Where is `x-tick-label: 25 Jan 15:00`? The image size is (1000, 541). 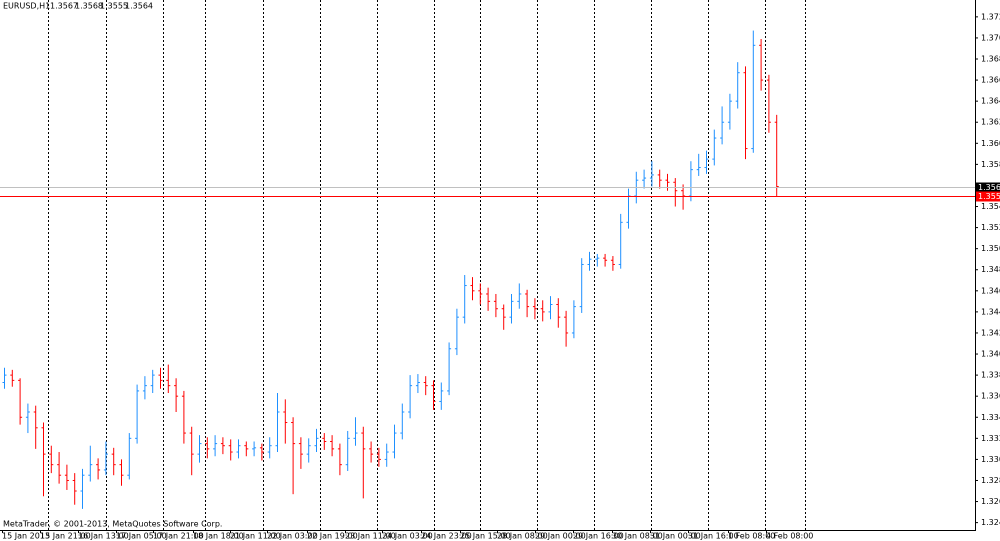
x-tick-label: 25 Jan 15:00 is located at coordinates (485, 536).